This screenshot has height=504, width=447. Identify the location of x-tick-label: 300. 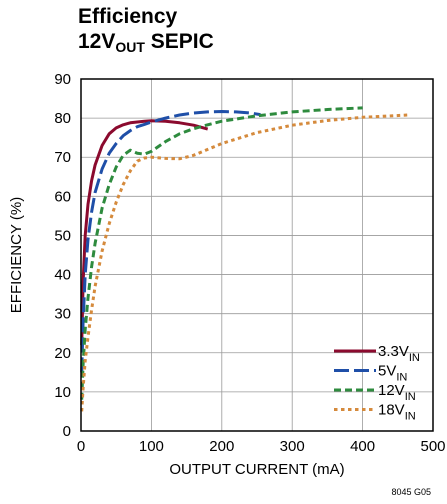
(292, 446).